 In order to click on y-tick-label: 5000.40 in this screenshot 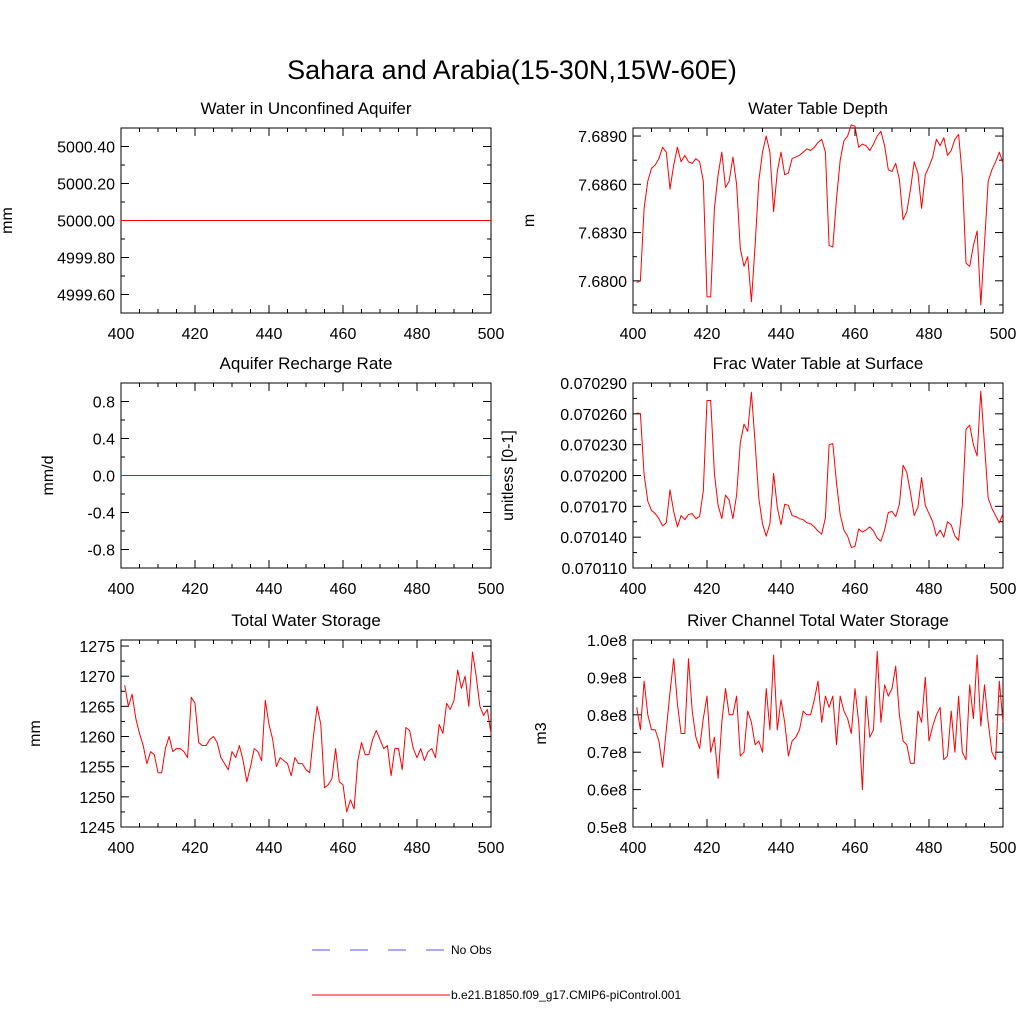, I will do `click(86, 148)`.